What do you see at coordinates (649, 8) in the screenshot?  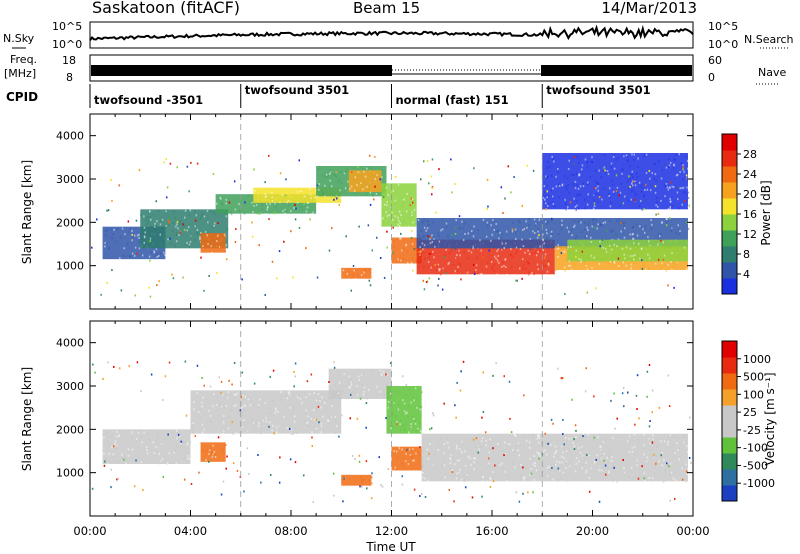 I see `date-title: 14/Mar/2013` at bounding box center [649, 8].